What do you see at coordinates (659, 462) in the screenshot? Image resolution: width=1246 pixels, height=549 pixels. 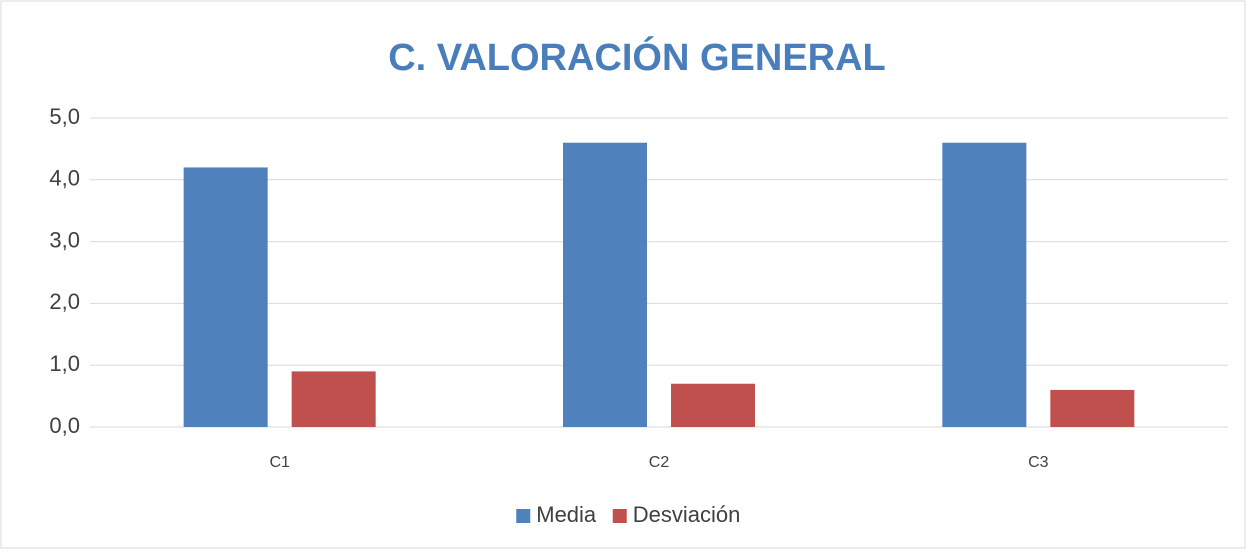 I see `x-tick-label: C2` at bounding box center [659, 462].